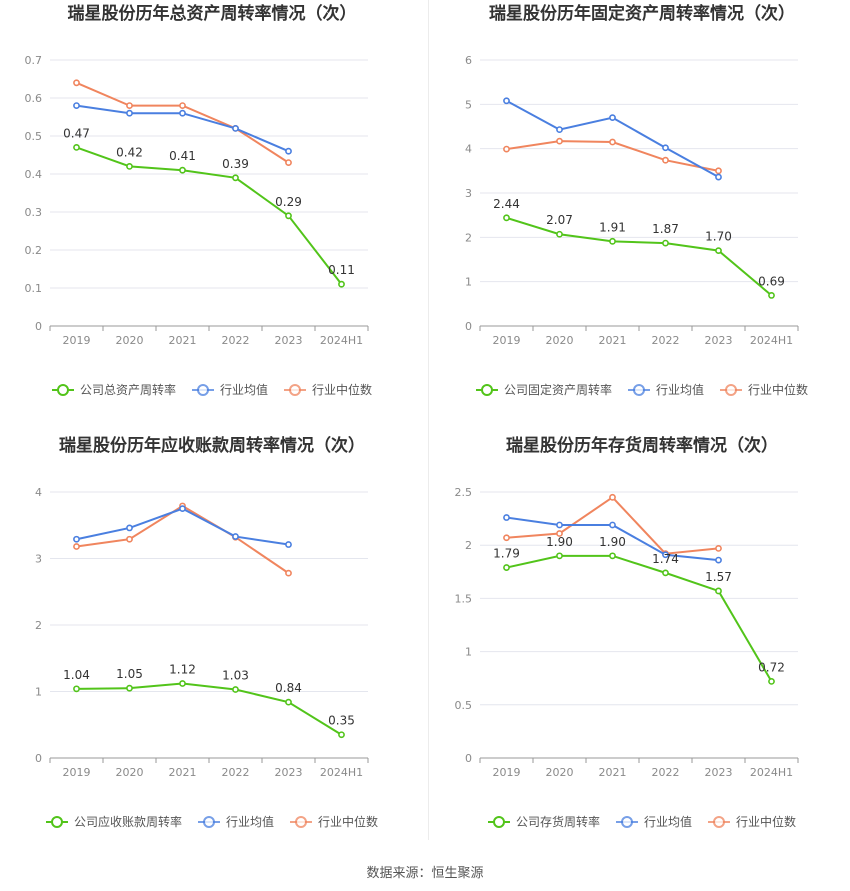 The height and width of the screenshot is (891, 850). Describe the element at coordinates (128, 821) in the screenshot. I see `legend-label: 公司应收账款周转率` at that location.